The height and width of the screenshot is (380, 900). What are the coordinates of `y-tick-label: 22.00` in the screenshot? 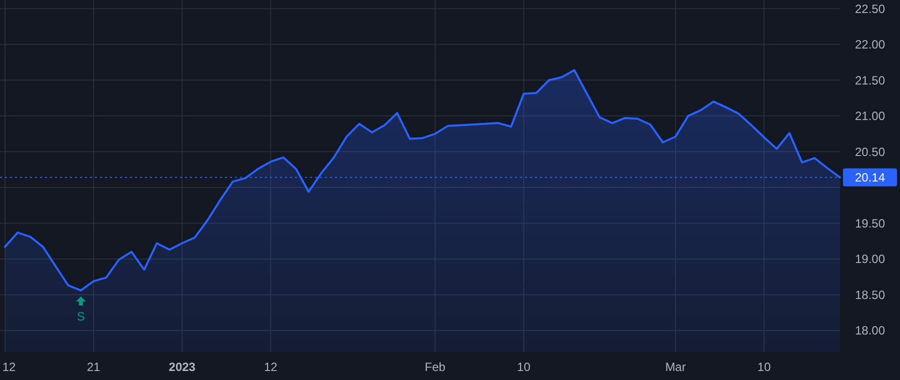 It's located at (870, 45).